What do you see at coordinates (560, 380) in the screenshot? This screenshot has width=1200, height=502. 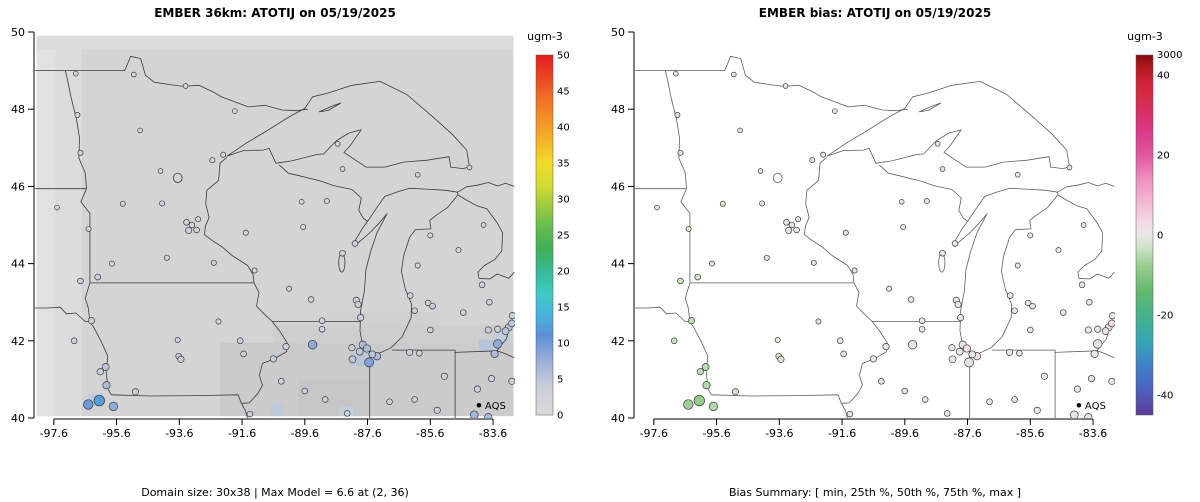 I see `colorbar-tick-label: 5` at bounding box center [560, 380].